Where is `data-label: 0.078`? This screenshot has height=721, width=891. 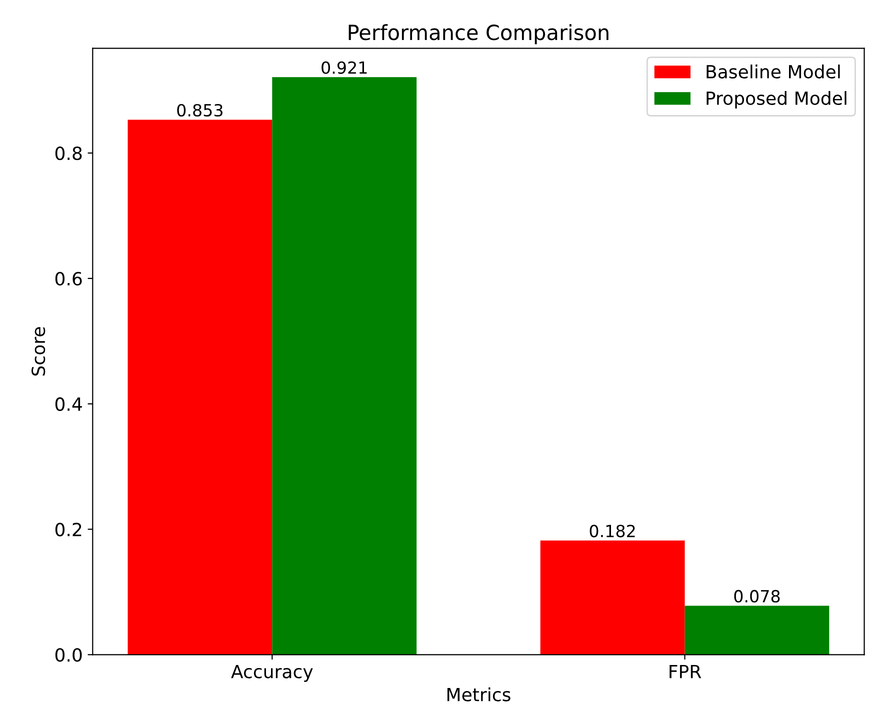 data-label: 0.078 is located at coordinates (757, 596).